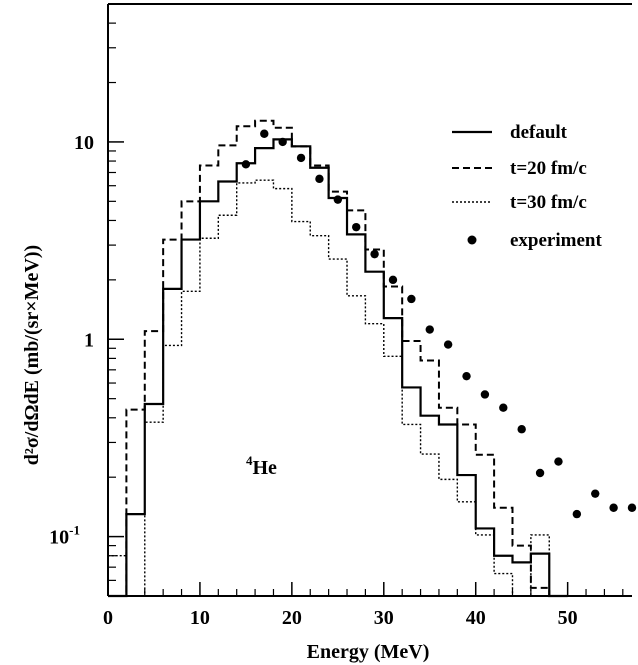  Describe the element at coordinates (200, 618) in the screenshot. I see `x-tick-label: 10` at that location.